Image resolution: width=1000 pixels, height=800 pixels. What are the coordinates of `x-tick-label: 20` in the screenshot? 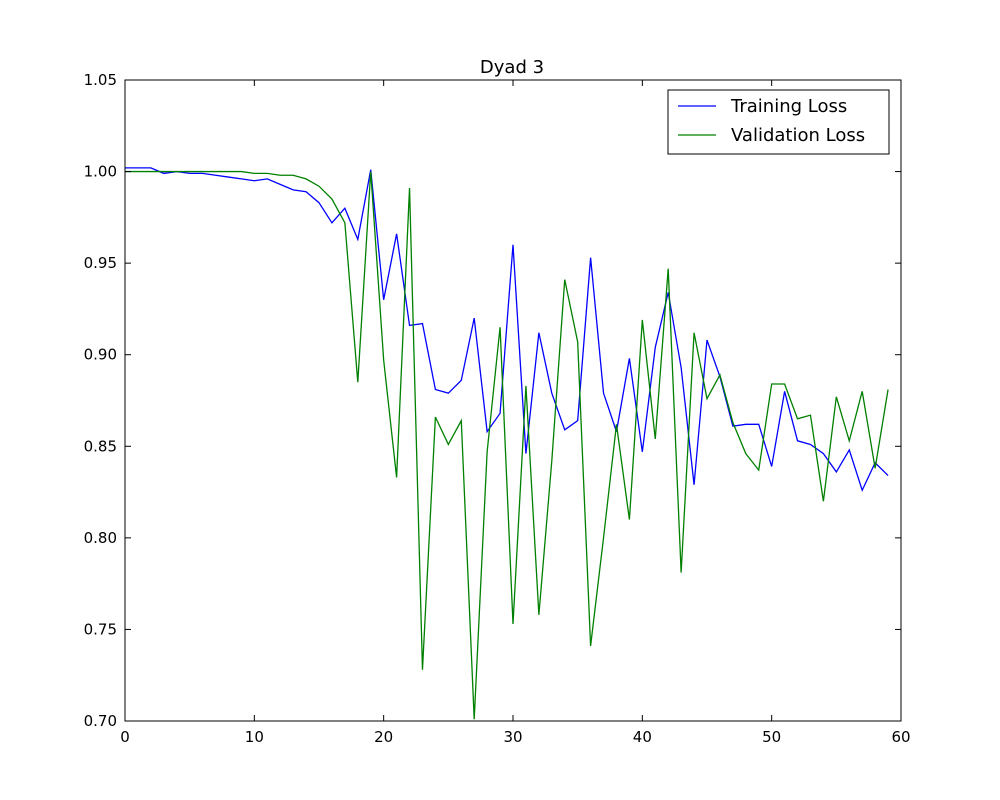 It's located at (383, 737).